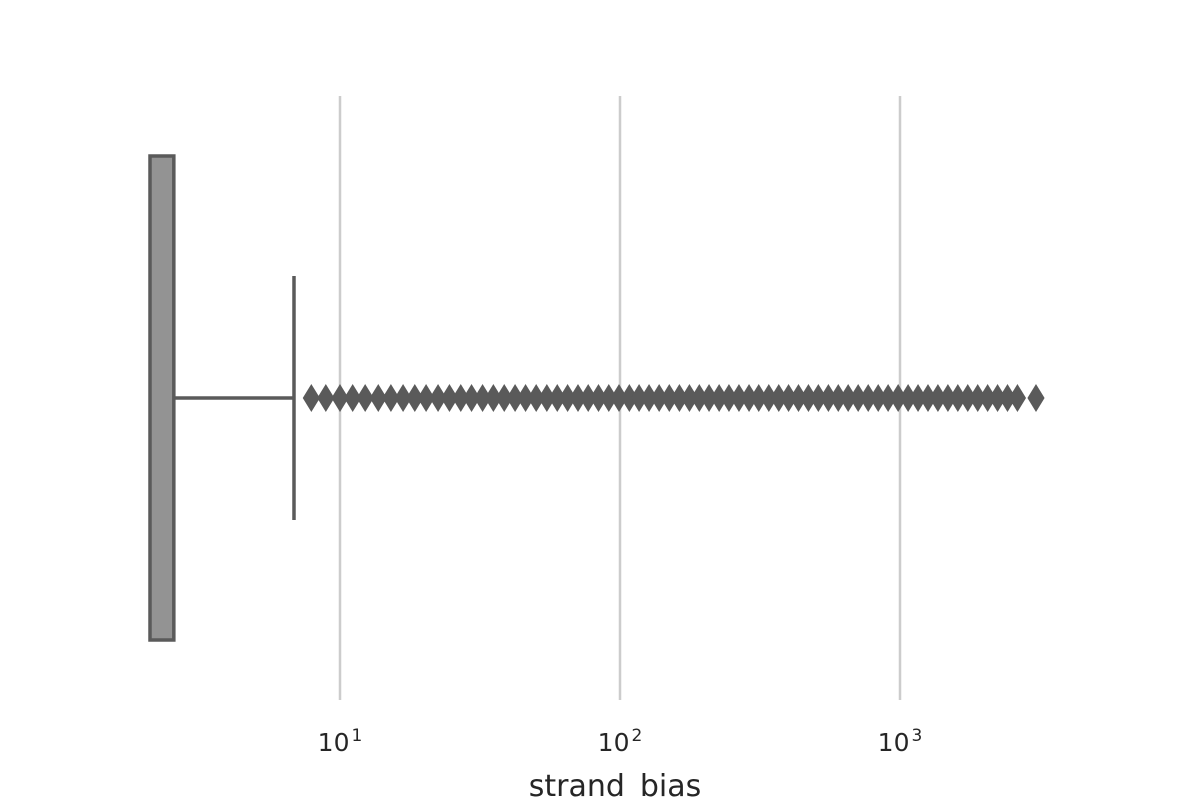 This screenshot has height=800, width=1200. Describe the element at coordinates (615, 784) in the screenshot. I see `x-axis-label: strand_bias` at that location.